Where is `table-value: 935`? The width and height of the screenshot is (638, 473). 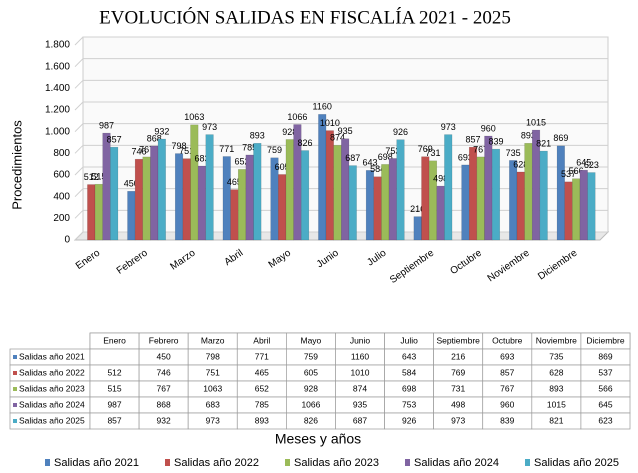 table-value: 935 is located at coordinates (360, 404).